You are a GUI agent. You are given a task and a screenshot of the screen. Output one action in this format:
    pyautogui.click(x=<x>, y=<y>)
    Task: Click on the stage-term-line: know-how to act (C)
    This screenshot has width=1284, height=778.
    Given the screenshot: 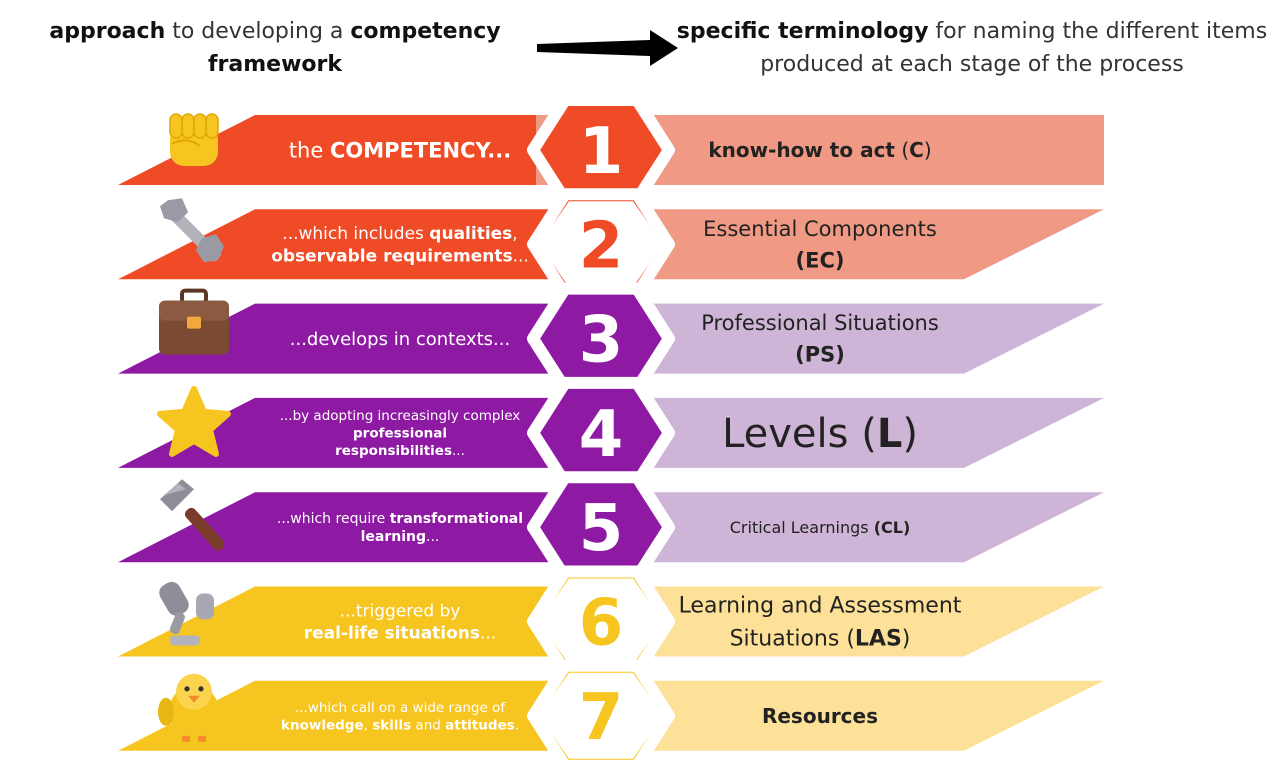 What is the action you would take?
    pyautogui.click(x=819, y=150)
    